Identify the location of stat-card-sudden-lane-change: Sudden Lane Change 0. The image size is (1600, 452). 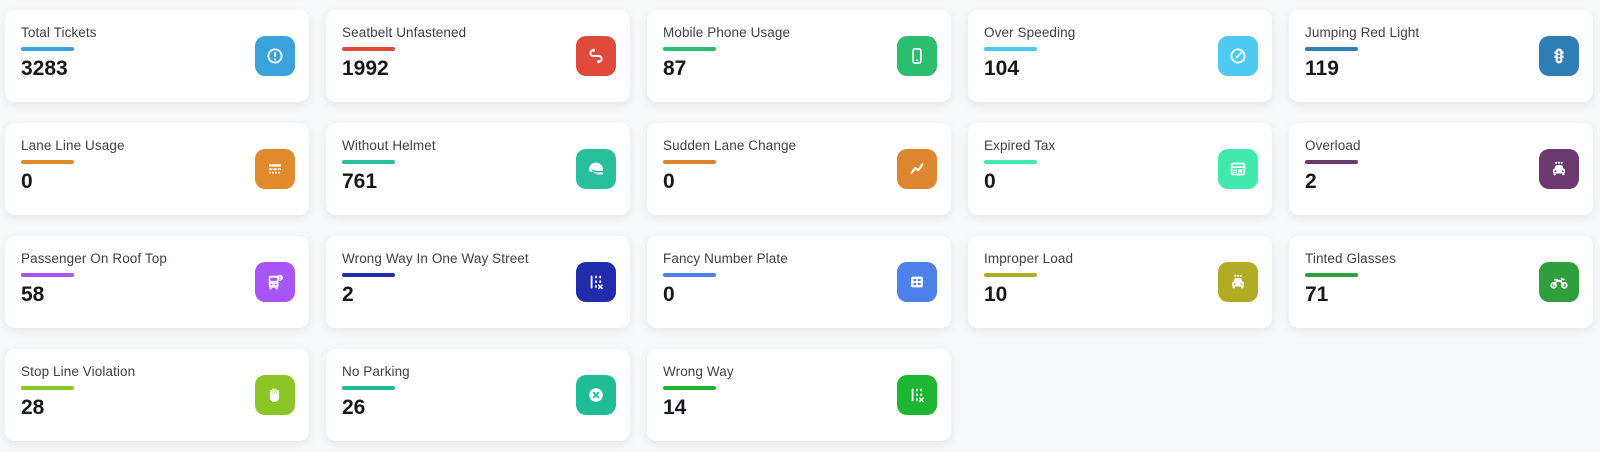
(799, 169).